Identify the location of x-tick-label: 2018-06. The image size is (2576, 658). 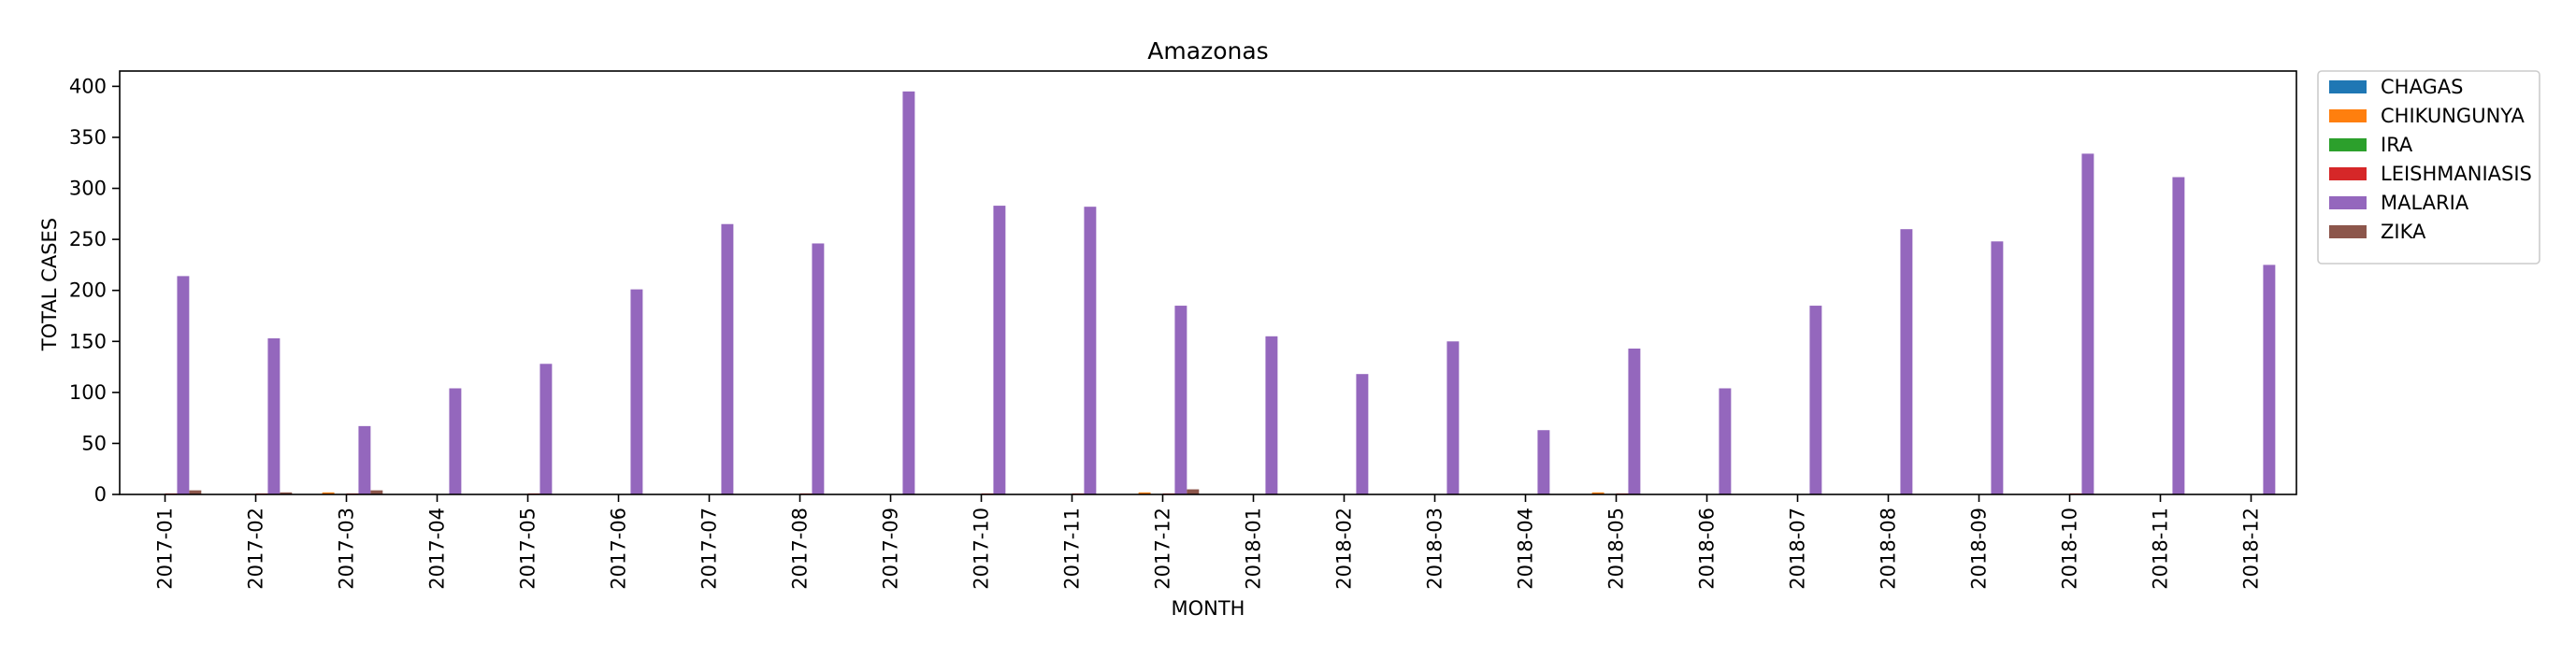
(1708, 549).